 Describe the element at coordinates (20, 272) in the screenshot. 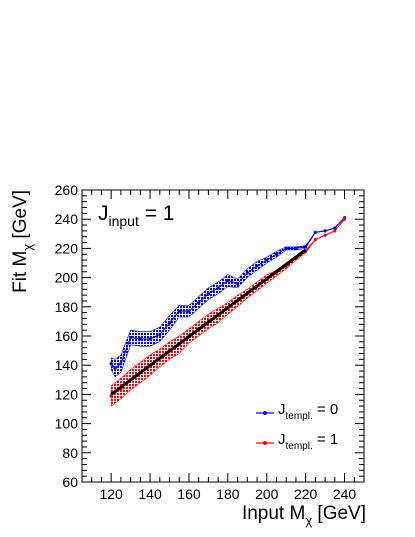

I see `y-axis-title-main: Fit M` at that location.